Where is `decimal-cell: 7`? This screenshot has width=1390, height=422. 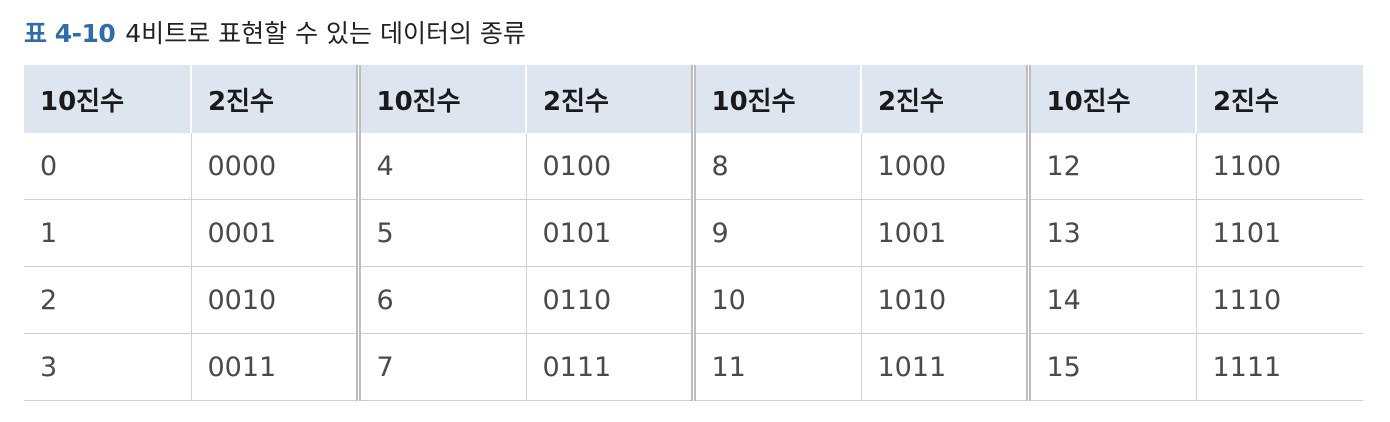
decimal-cell: 7 is located at coordinates (440, 367).